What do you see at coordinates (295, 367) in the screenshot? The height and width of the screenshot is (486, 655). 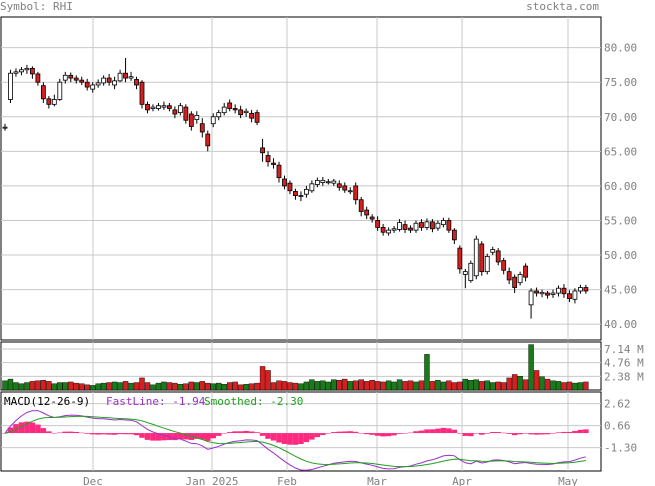 I see `volume-bars` at bounding box center [295, 367].